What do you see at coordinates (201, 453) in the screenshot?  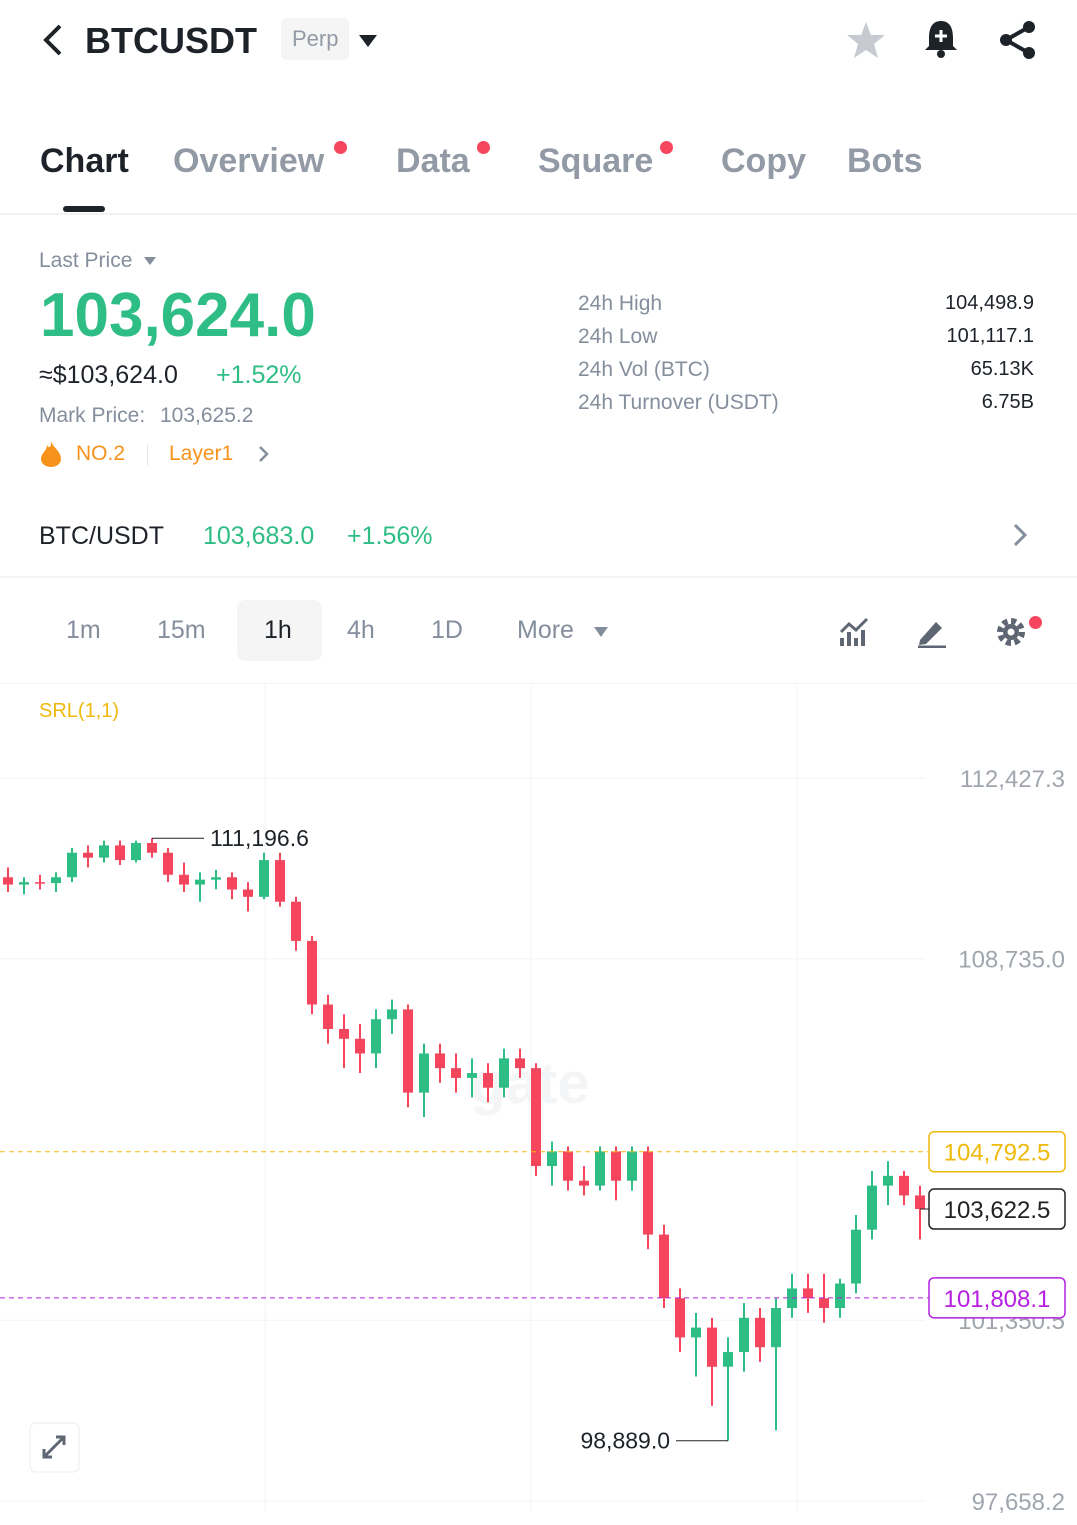 I see `tag: Layer1` at bounding box center [201, 453].